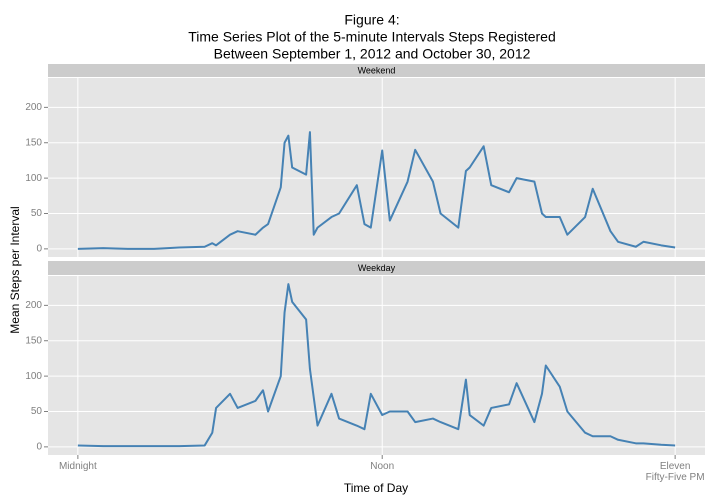 Image resolution: width=720 pixels, height=504 pixels. I want to click on x-axis-label: Time of Day, so click(376, 488).